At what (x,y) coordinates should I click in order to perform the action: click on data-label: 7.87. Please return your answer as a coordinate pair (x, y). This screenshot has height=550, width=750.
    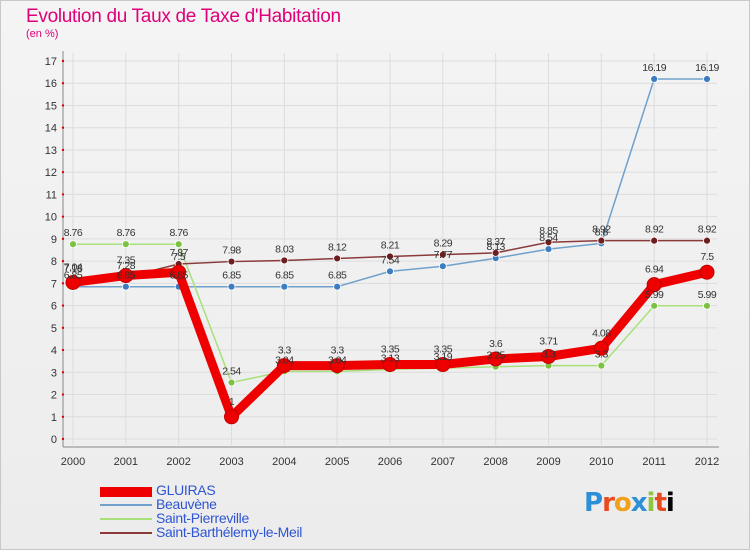
    Looking at the image, I should click on (178, 253).